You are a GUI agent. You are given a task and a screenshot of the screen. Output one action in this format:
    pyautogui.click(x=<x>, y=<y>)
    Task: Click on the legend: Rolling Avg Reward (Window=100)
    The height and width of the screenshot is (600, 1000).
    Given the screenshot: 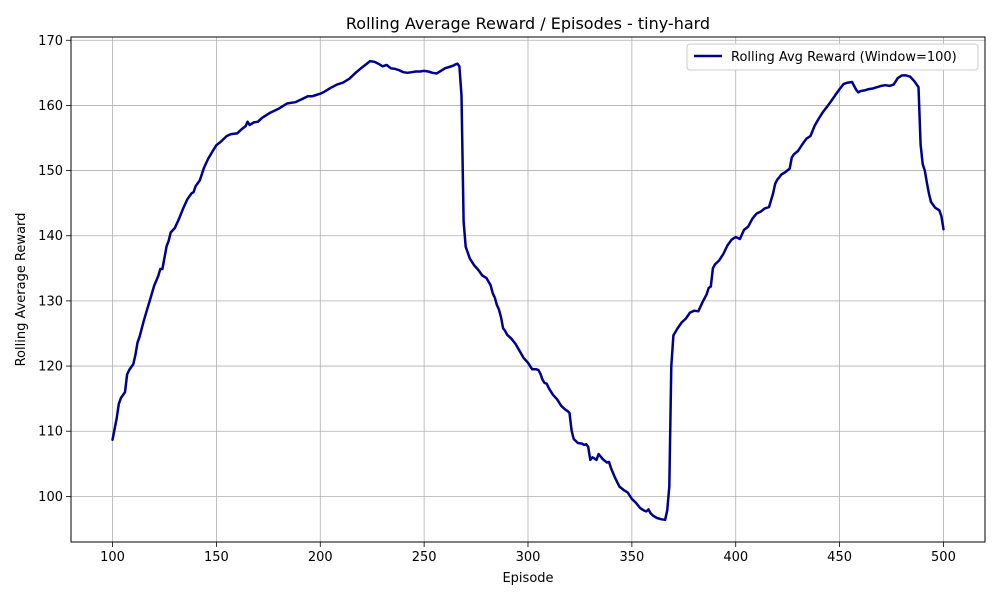 What is the action you would take?
    pyautogui.click(x=832, y=57)
    